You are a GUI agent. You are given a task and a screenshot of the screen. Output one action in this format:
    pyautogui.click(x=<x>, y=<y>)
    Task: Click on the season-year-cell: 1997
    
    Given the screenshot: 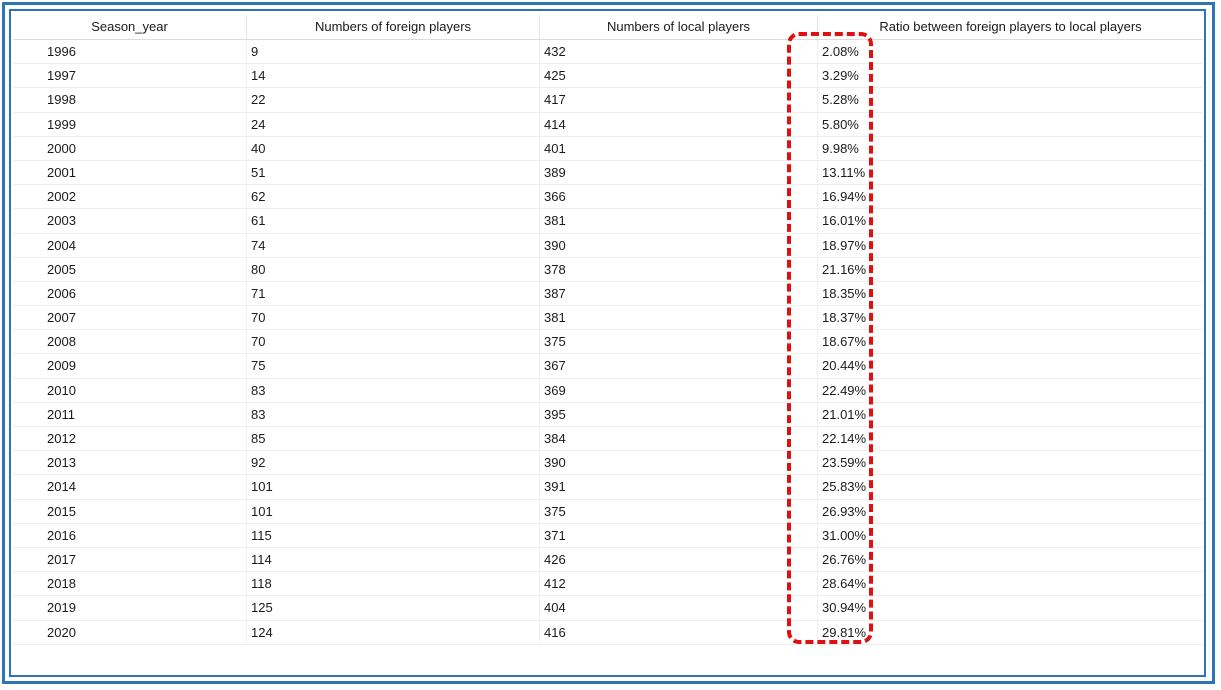 What is the action you would take?
    pyautogui.click(x=130, y=76)
    